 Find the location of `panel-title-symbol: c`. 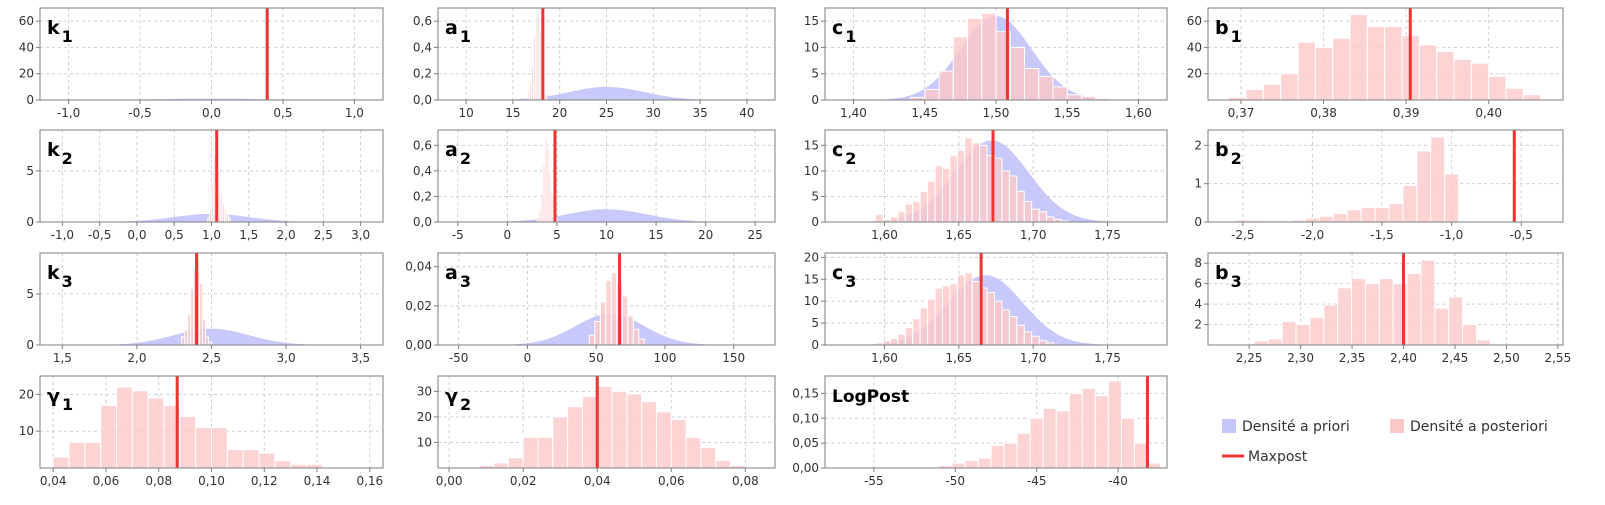

panel-title-symbol: c is located at coordinates (837, 150).